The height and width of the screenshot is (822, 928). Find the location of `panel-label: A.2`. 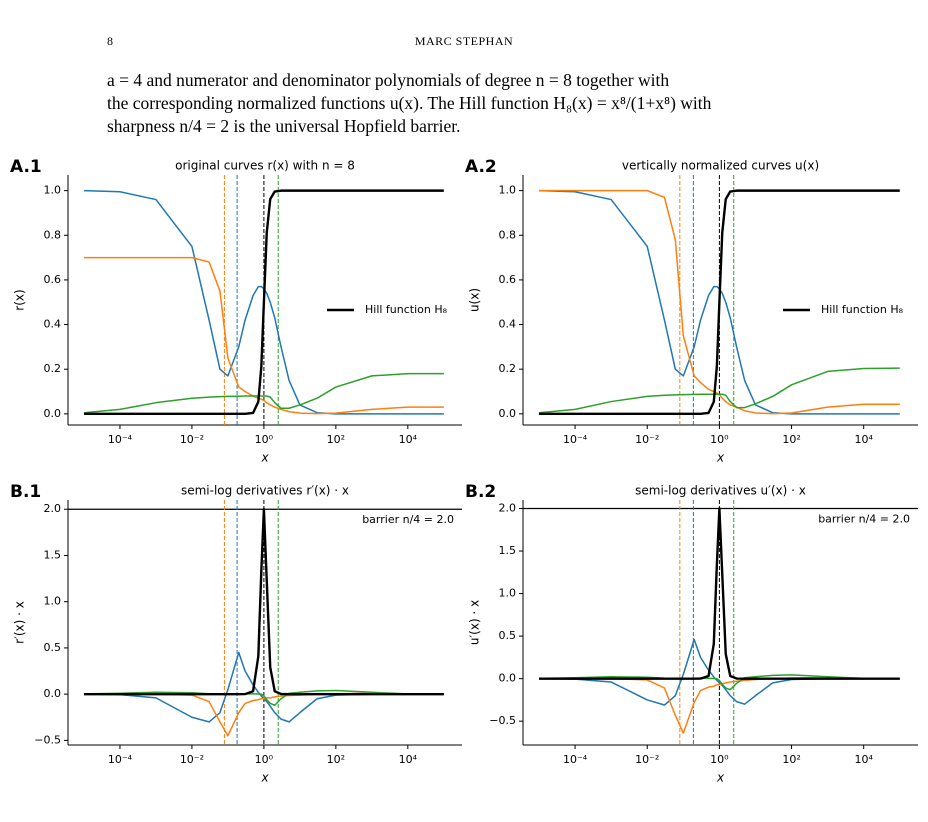

panel-label: A.2 is located at coordinates (481, 167).